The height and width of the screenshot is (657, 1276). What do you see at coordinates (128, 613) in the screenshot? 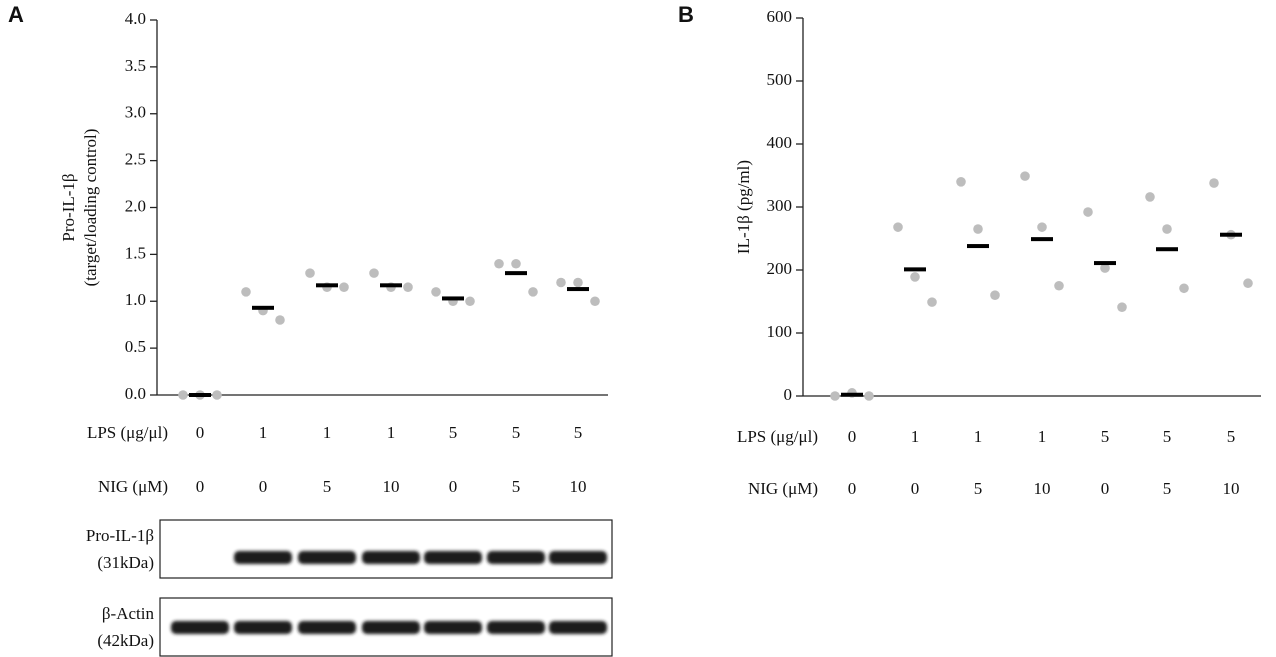
I see `blot-label: β-Actin` at bounding box center [128, 613].